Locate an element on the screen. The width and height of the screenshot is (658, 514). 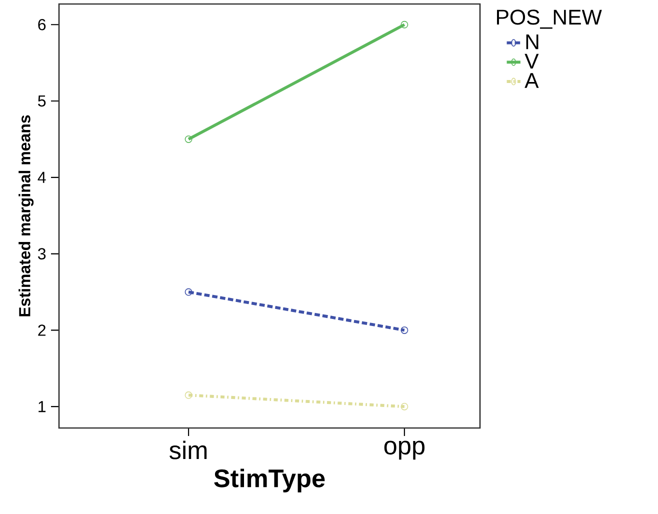
y-tick-label: 4 is located at coordinates (42, 177).